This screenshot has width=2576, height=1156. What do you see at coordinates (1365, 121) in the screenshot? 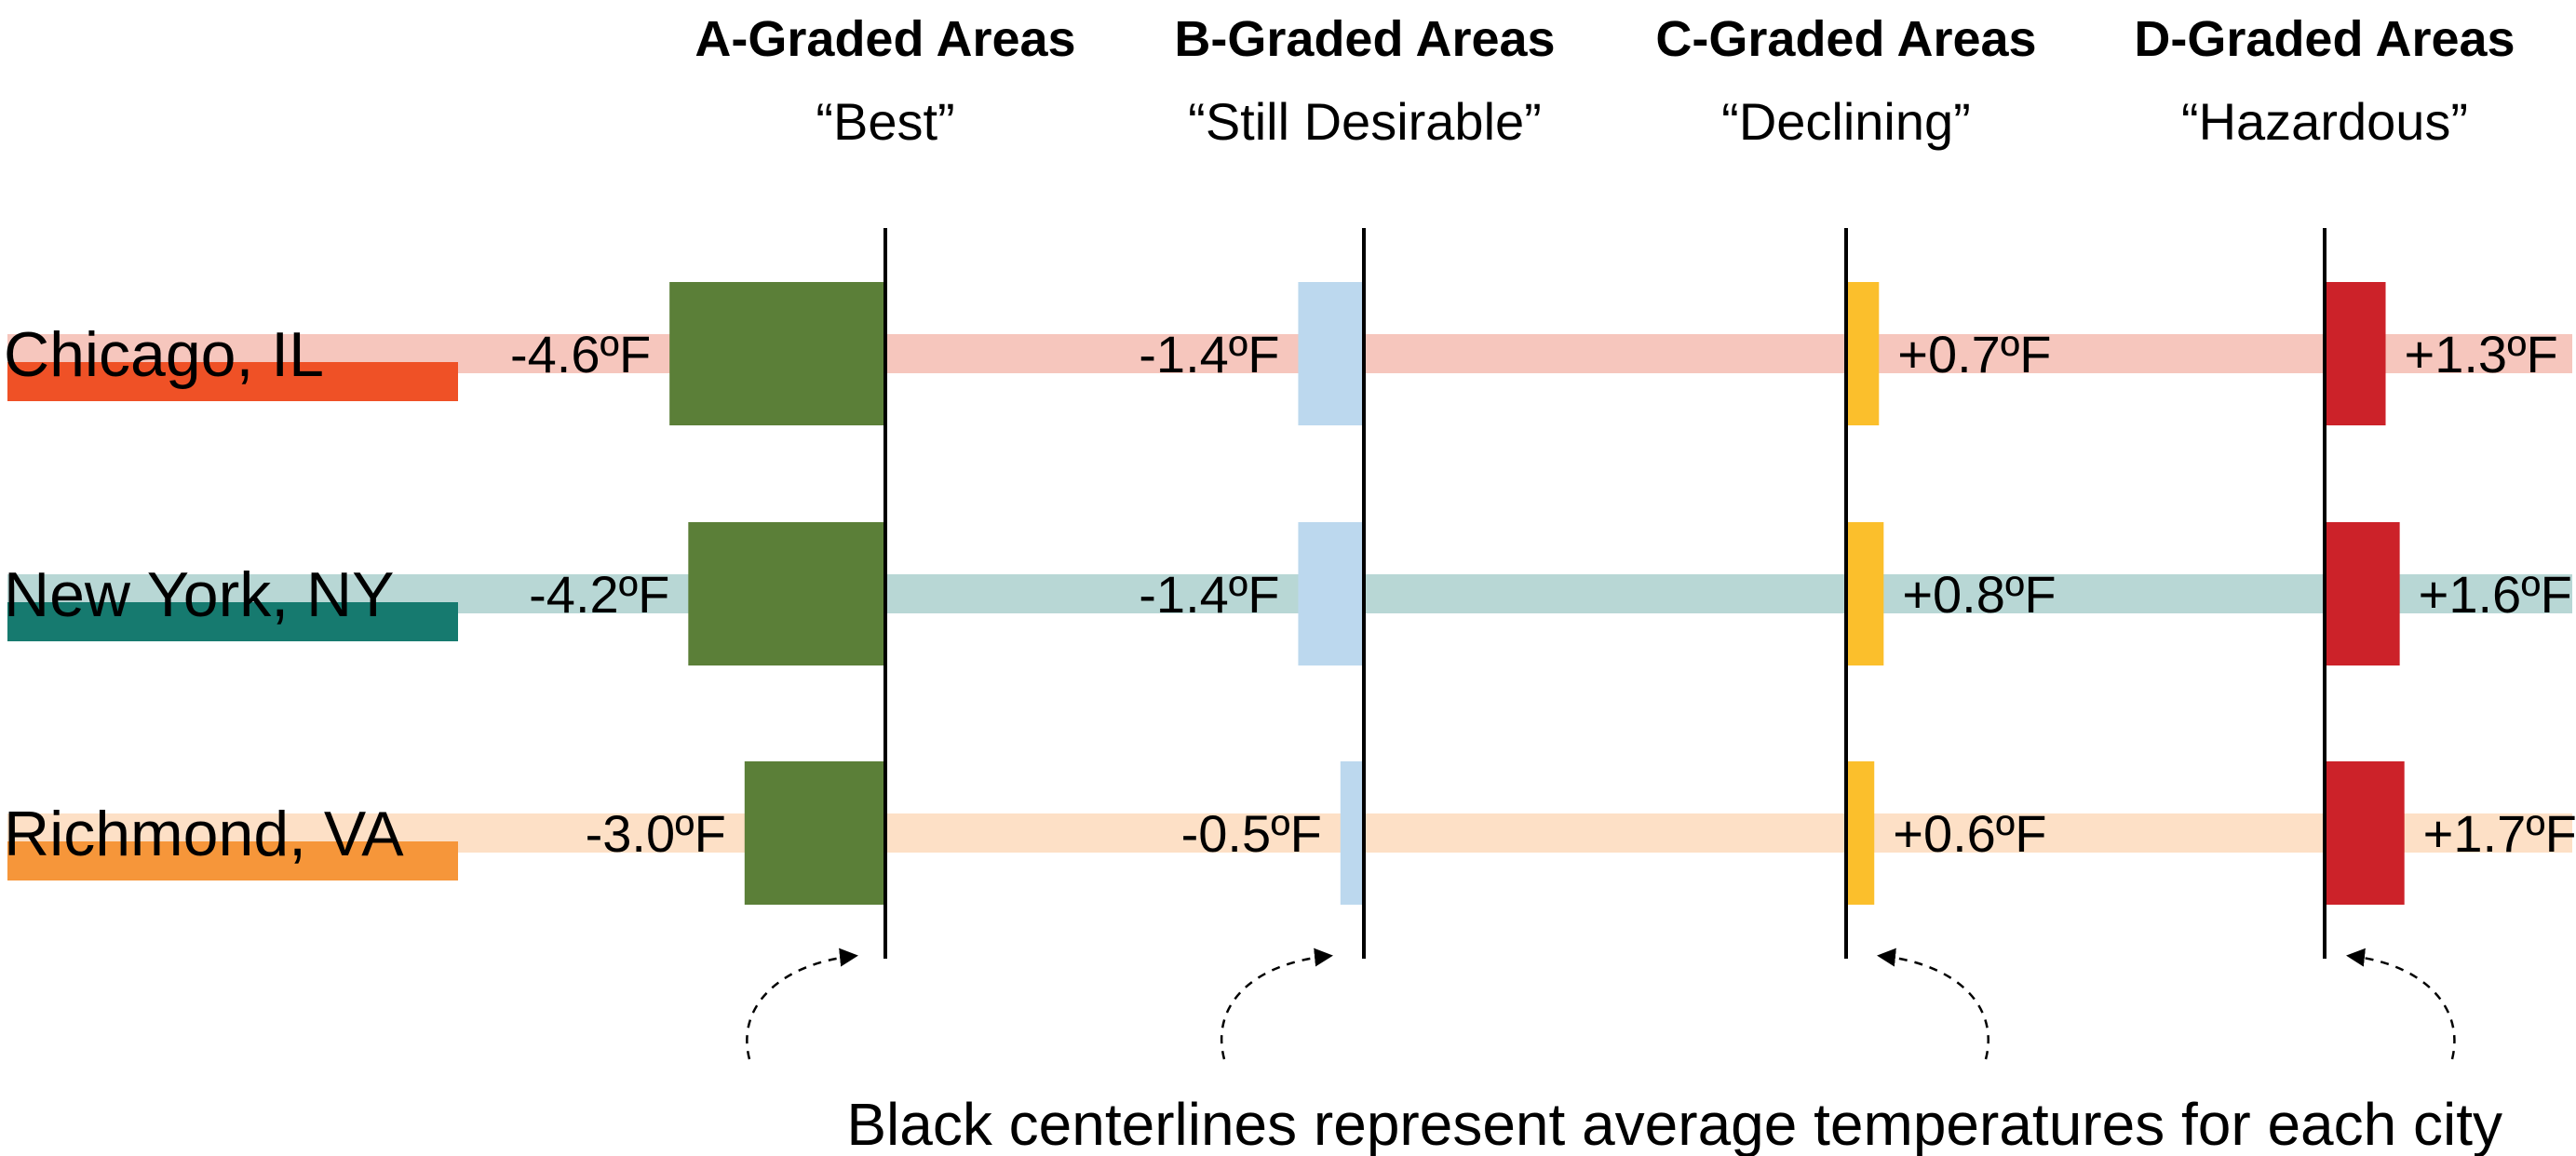
I see `grade-subtitle-1: “Still Desirable”` at bounding box center [1365, 121].